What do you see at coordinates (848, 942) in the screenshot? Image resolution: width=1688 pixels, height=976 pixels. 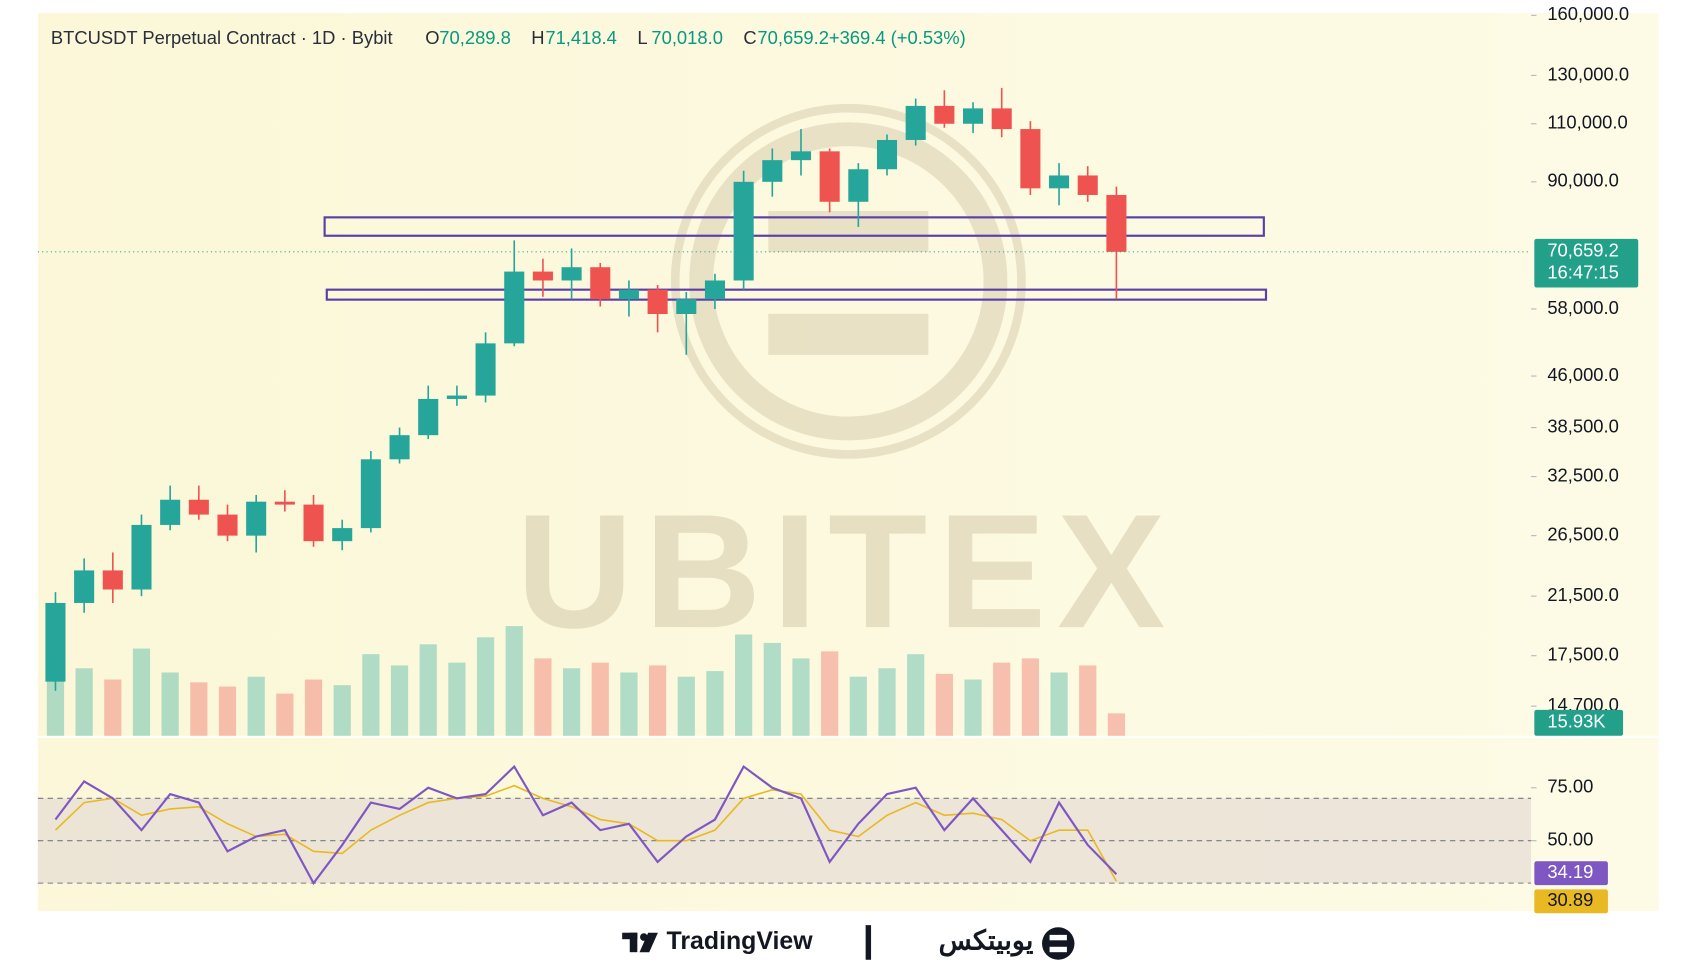 I see `footer: TradingView یوبیتکس` at bounding box center [848, 942].